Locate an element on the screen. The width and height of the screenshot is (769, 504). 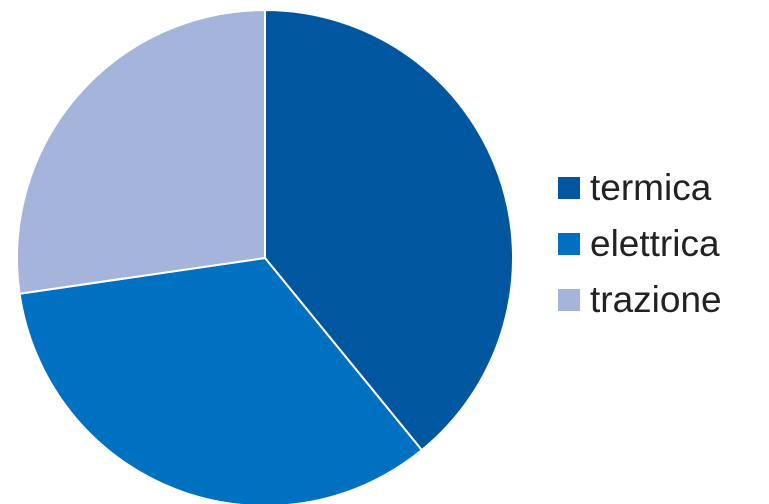
legend-item-trazione: trazione is located at coordinates (640, 299).